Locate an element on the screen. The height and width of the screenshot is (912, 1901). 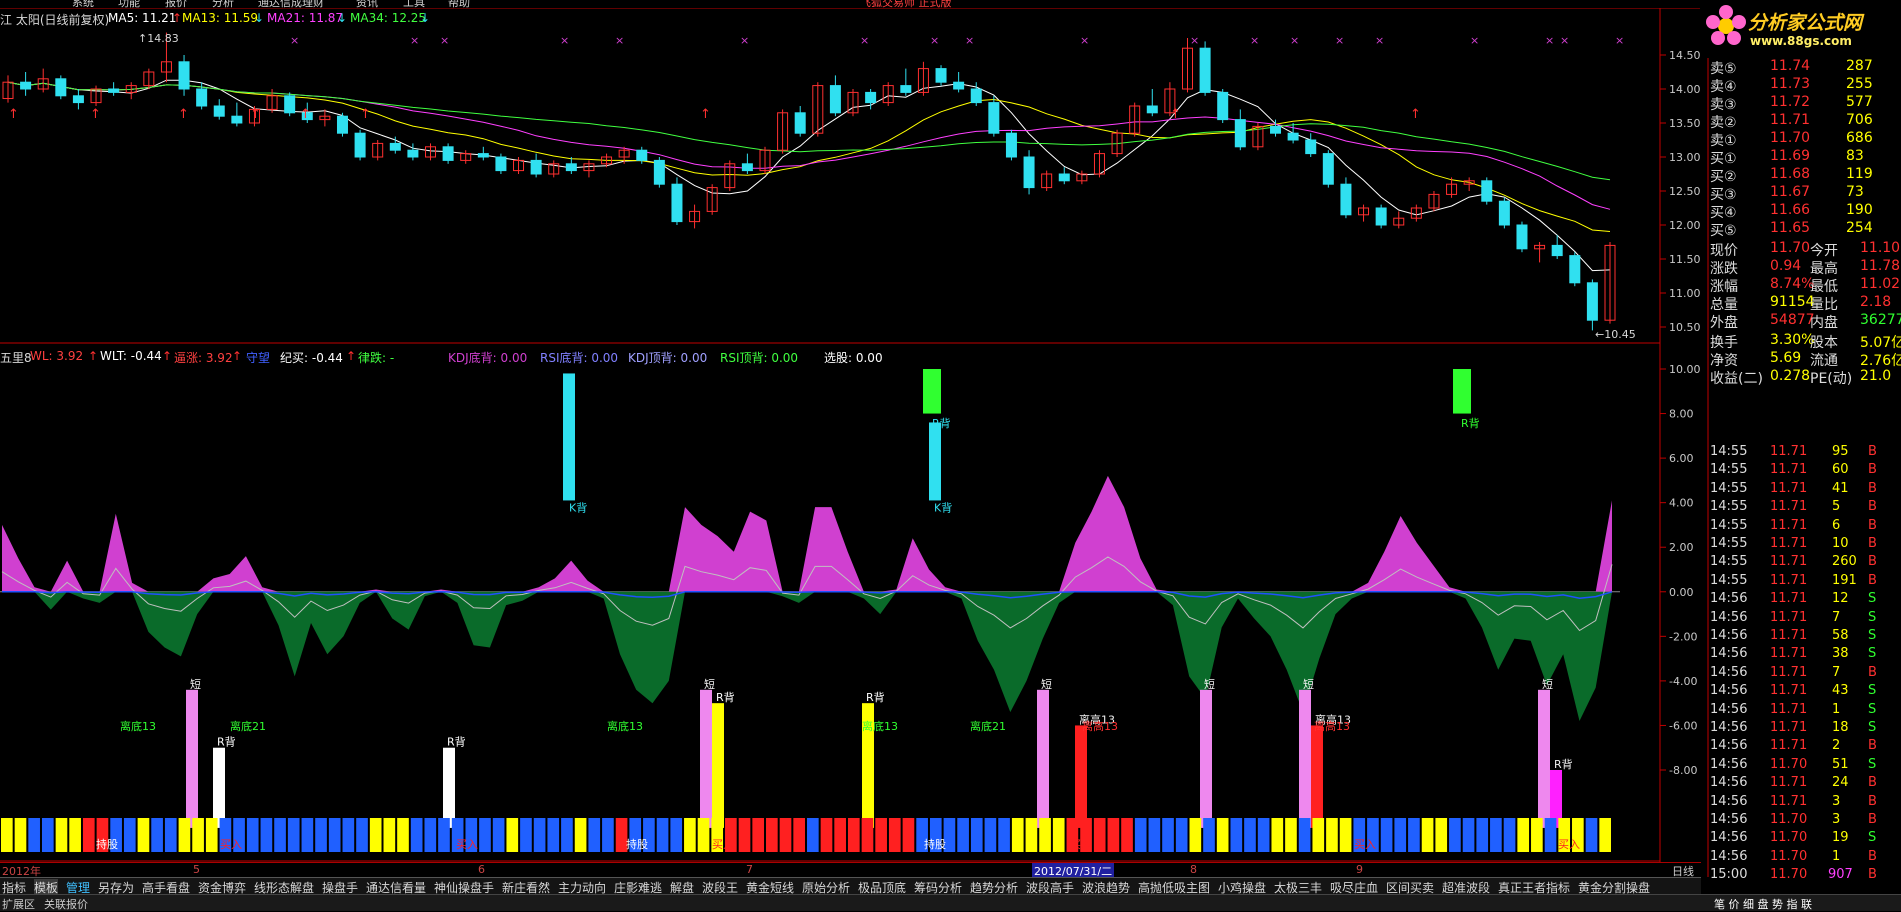
indicator-tab: 筹码分析 is located at coordinates (938, 888).